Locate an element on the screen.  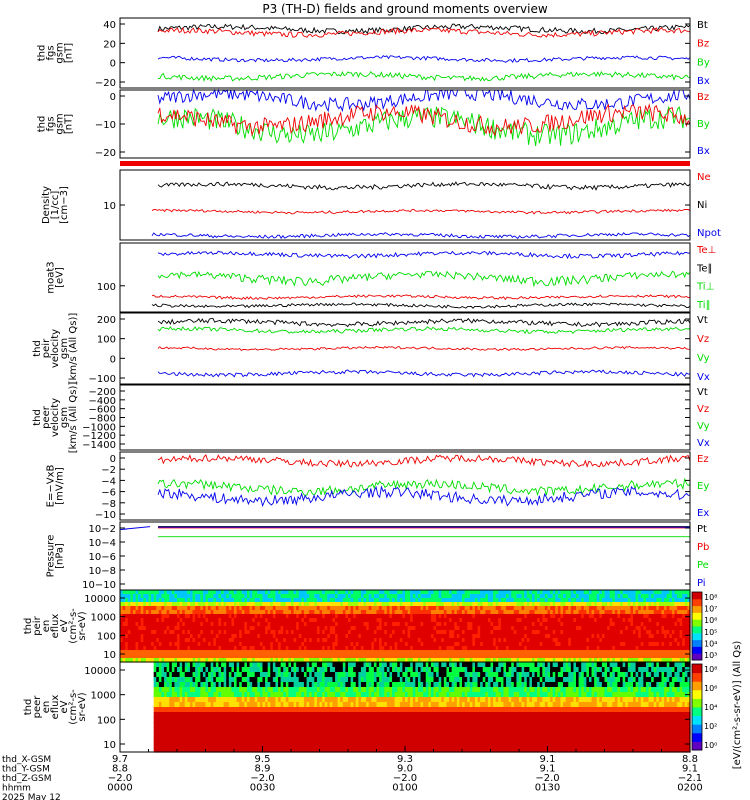
y-axis-label-line: en is located at coordinates (46, 626).